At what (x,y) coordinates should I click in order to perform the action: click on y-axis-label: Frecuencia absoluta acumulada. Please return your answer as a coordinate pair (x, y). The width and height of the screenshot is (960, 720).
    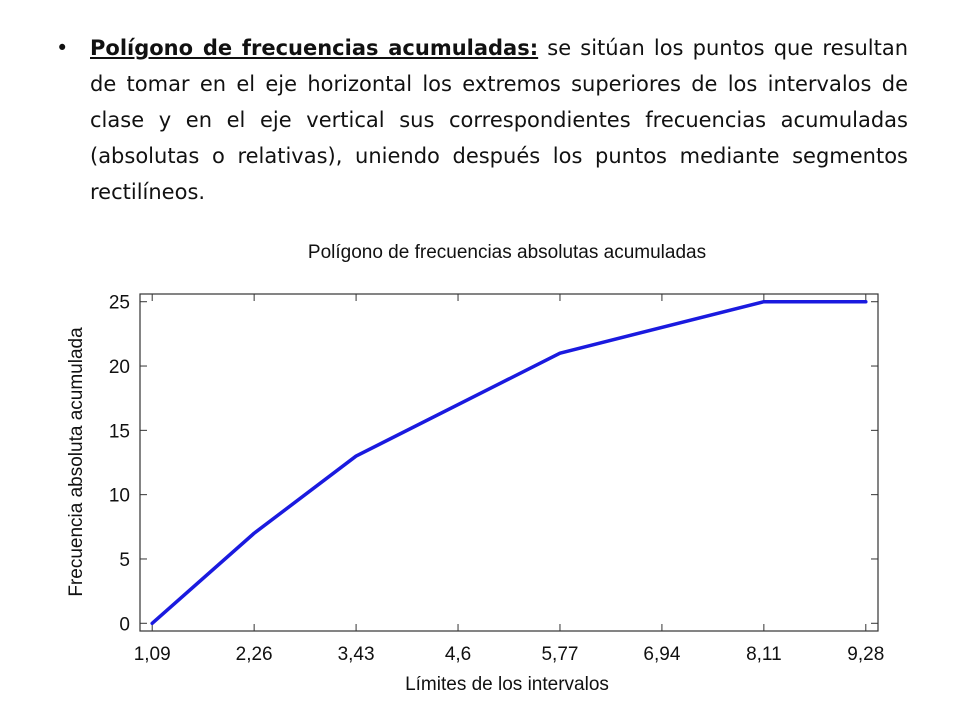
    Looking at the image, I should click on (76, 462).